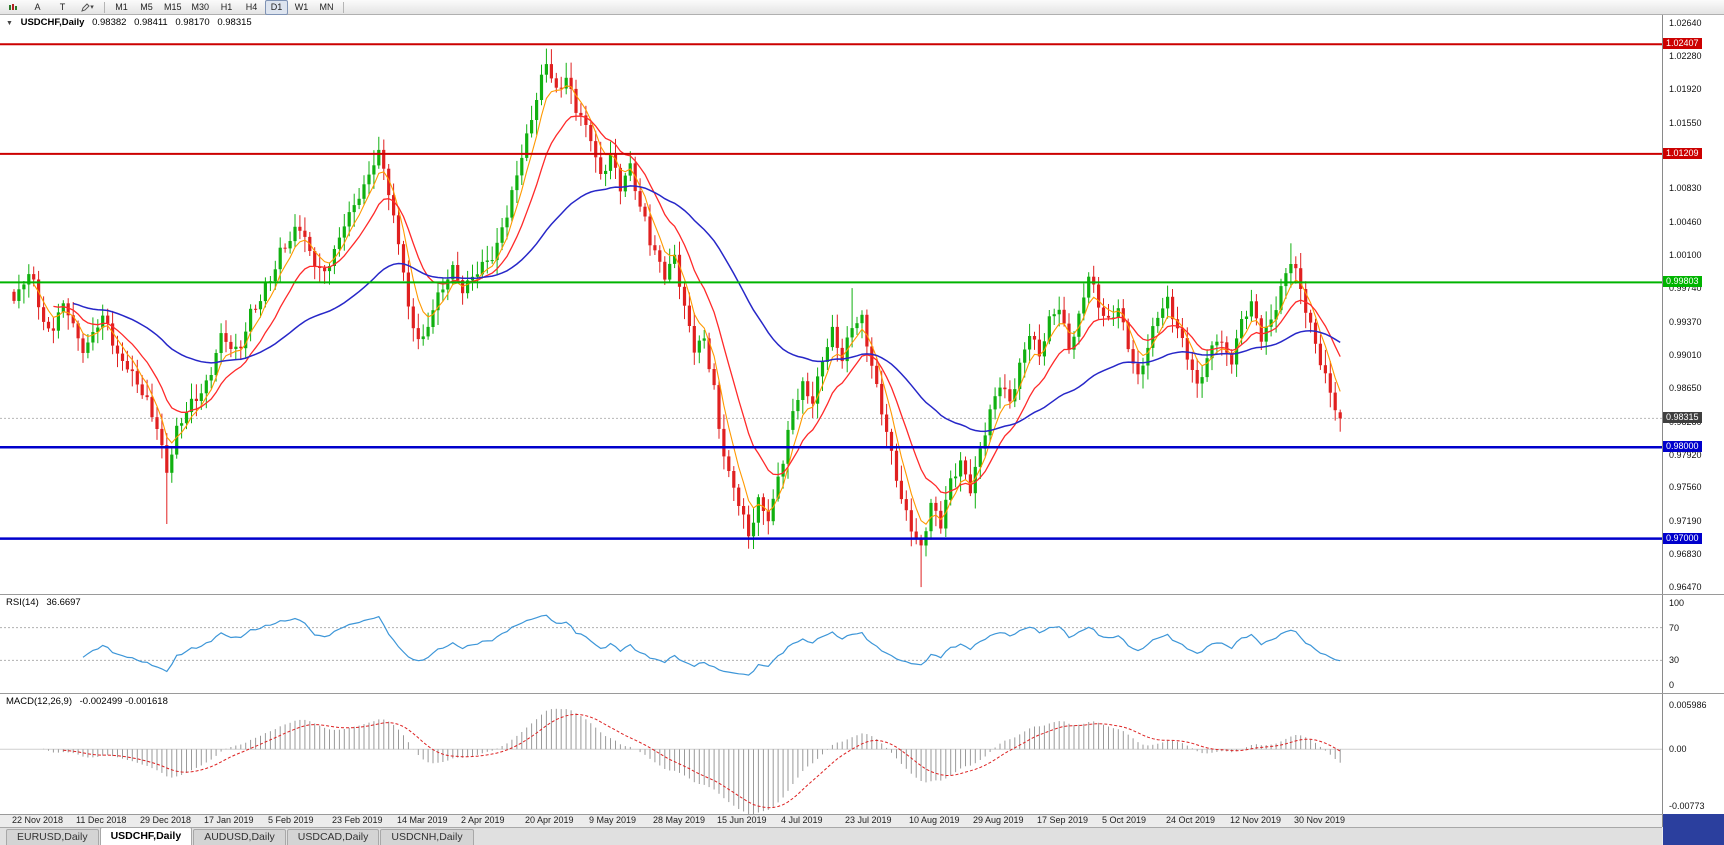  Describe the element at coordinates (1682, 153) in the screenshot. I see `price-level-badge: 1.01209` at that location.